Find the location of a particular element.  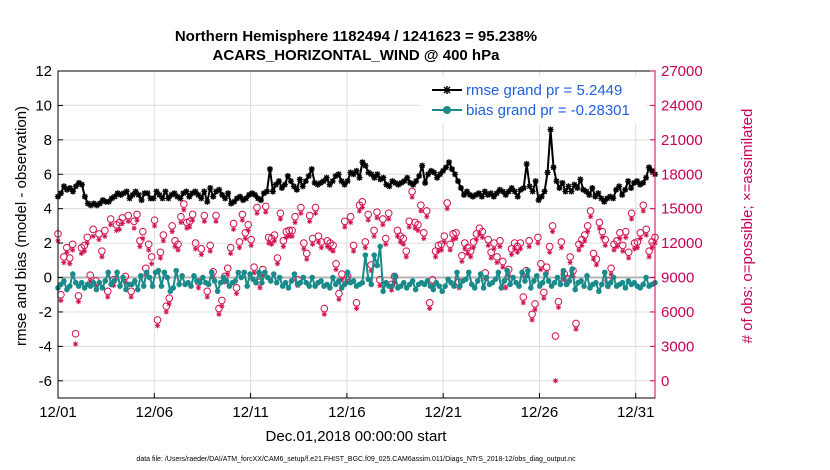

chart-title-line-2: ACARS_HORIZONTAL_WIND @ 400 hPa is located at coordinates (357, 55).